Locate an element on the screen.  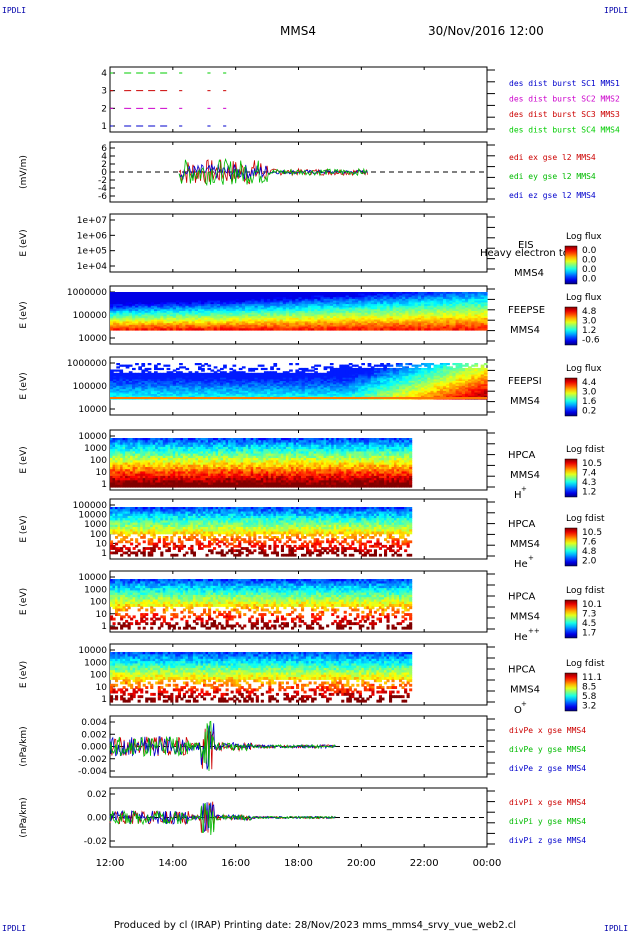
feepse-ytick-label: 100000 is located at coordinates (90, 316).